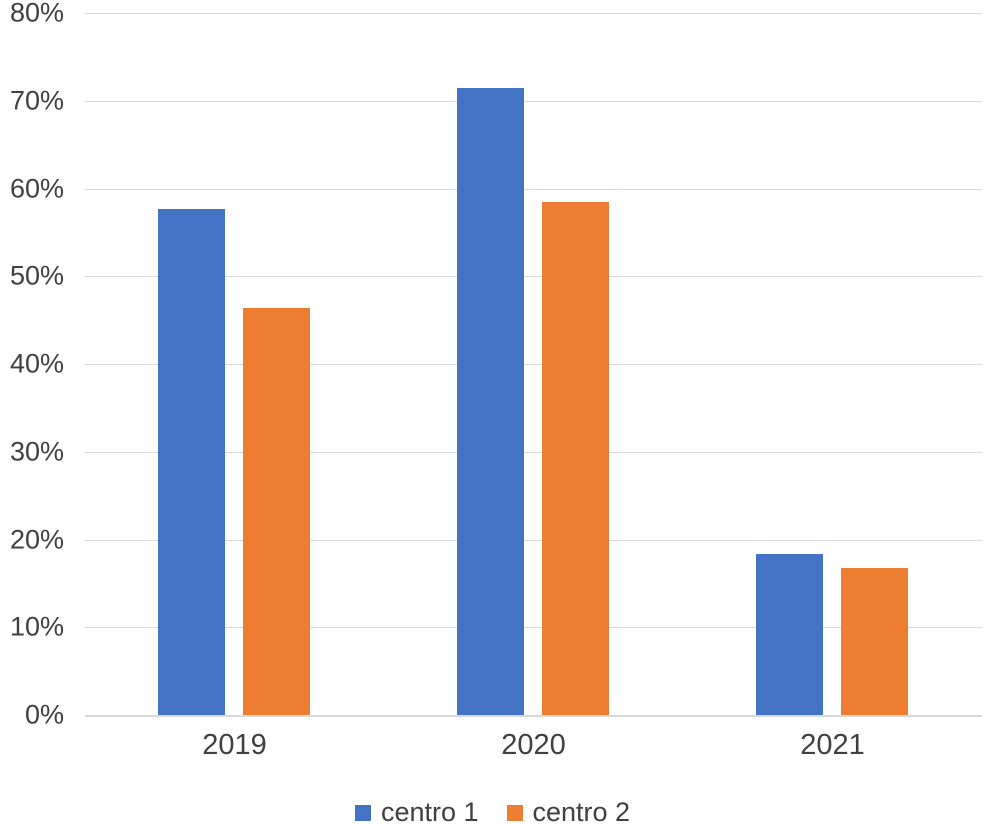 The width and height of the screenshot is (985, 827). I want to click on y-axis-tick-label: 0%, so click(44, 714).